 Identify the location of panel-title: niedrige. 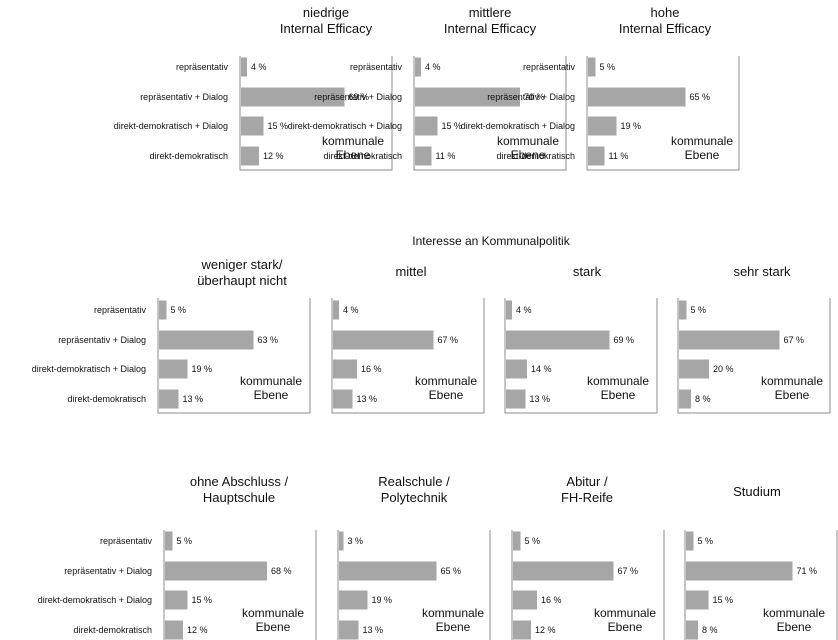
(326, 12).